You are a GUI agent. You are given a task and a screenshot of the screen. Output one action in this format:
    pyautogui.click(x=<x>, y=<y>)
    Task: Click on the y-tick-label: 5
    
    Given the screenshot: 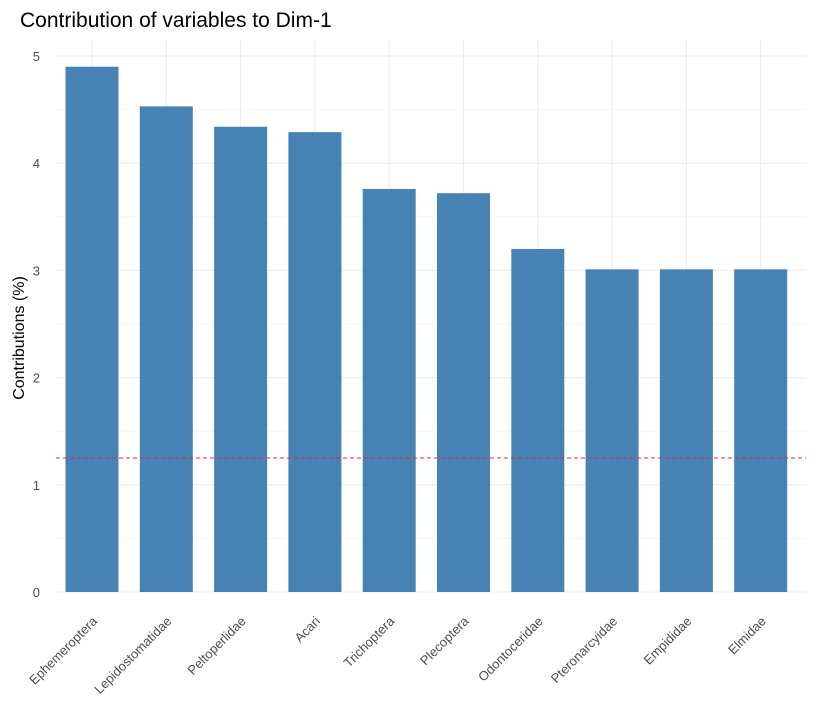 What is the action you would take?
    pyautogui.click(x=36, y=56)
    